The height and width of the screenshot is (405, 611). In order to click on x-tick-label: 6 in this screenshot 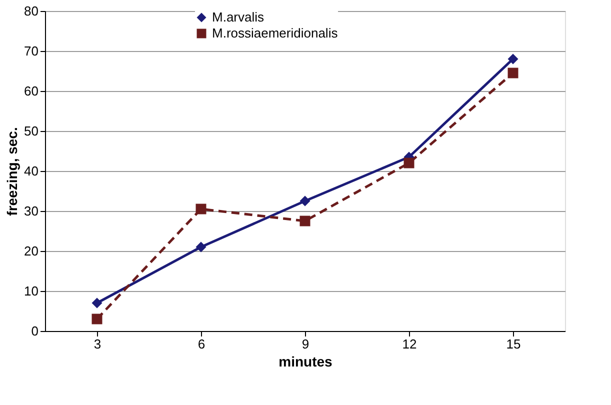, I will do `click(202, 344)`.